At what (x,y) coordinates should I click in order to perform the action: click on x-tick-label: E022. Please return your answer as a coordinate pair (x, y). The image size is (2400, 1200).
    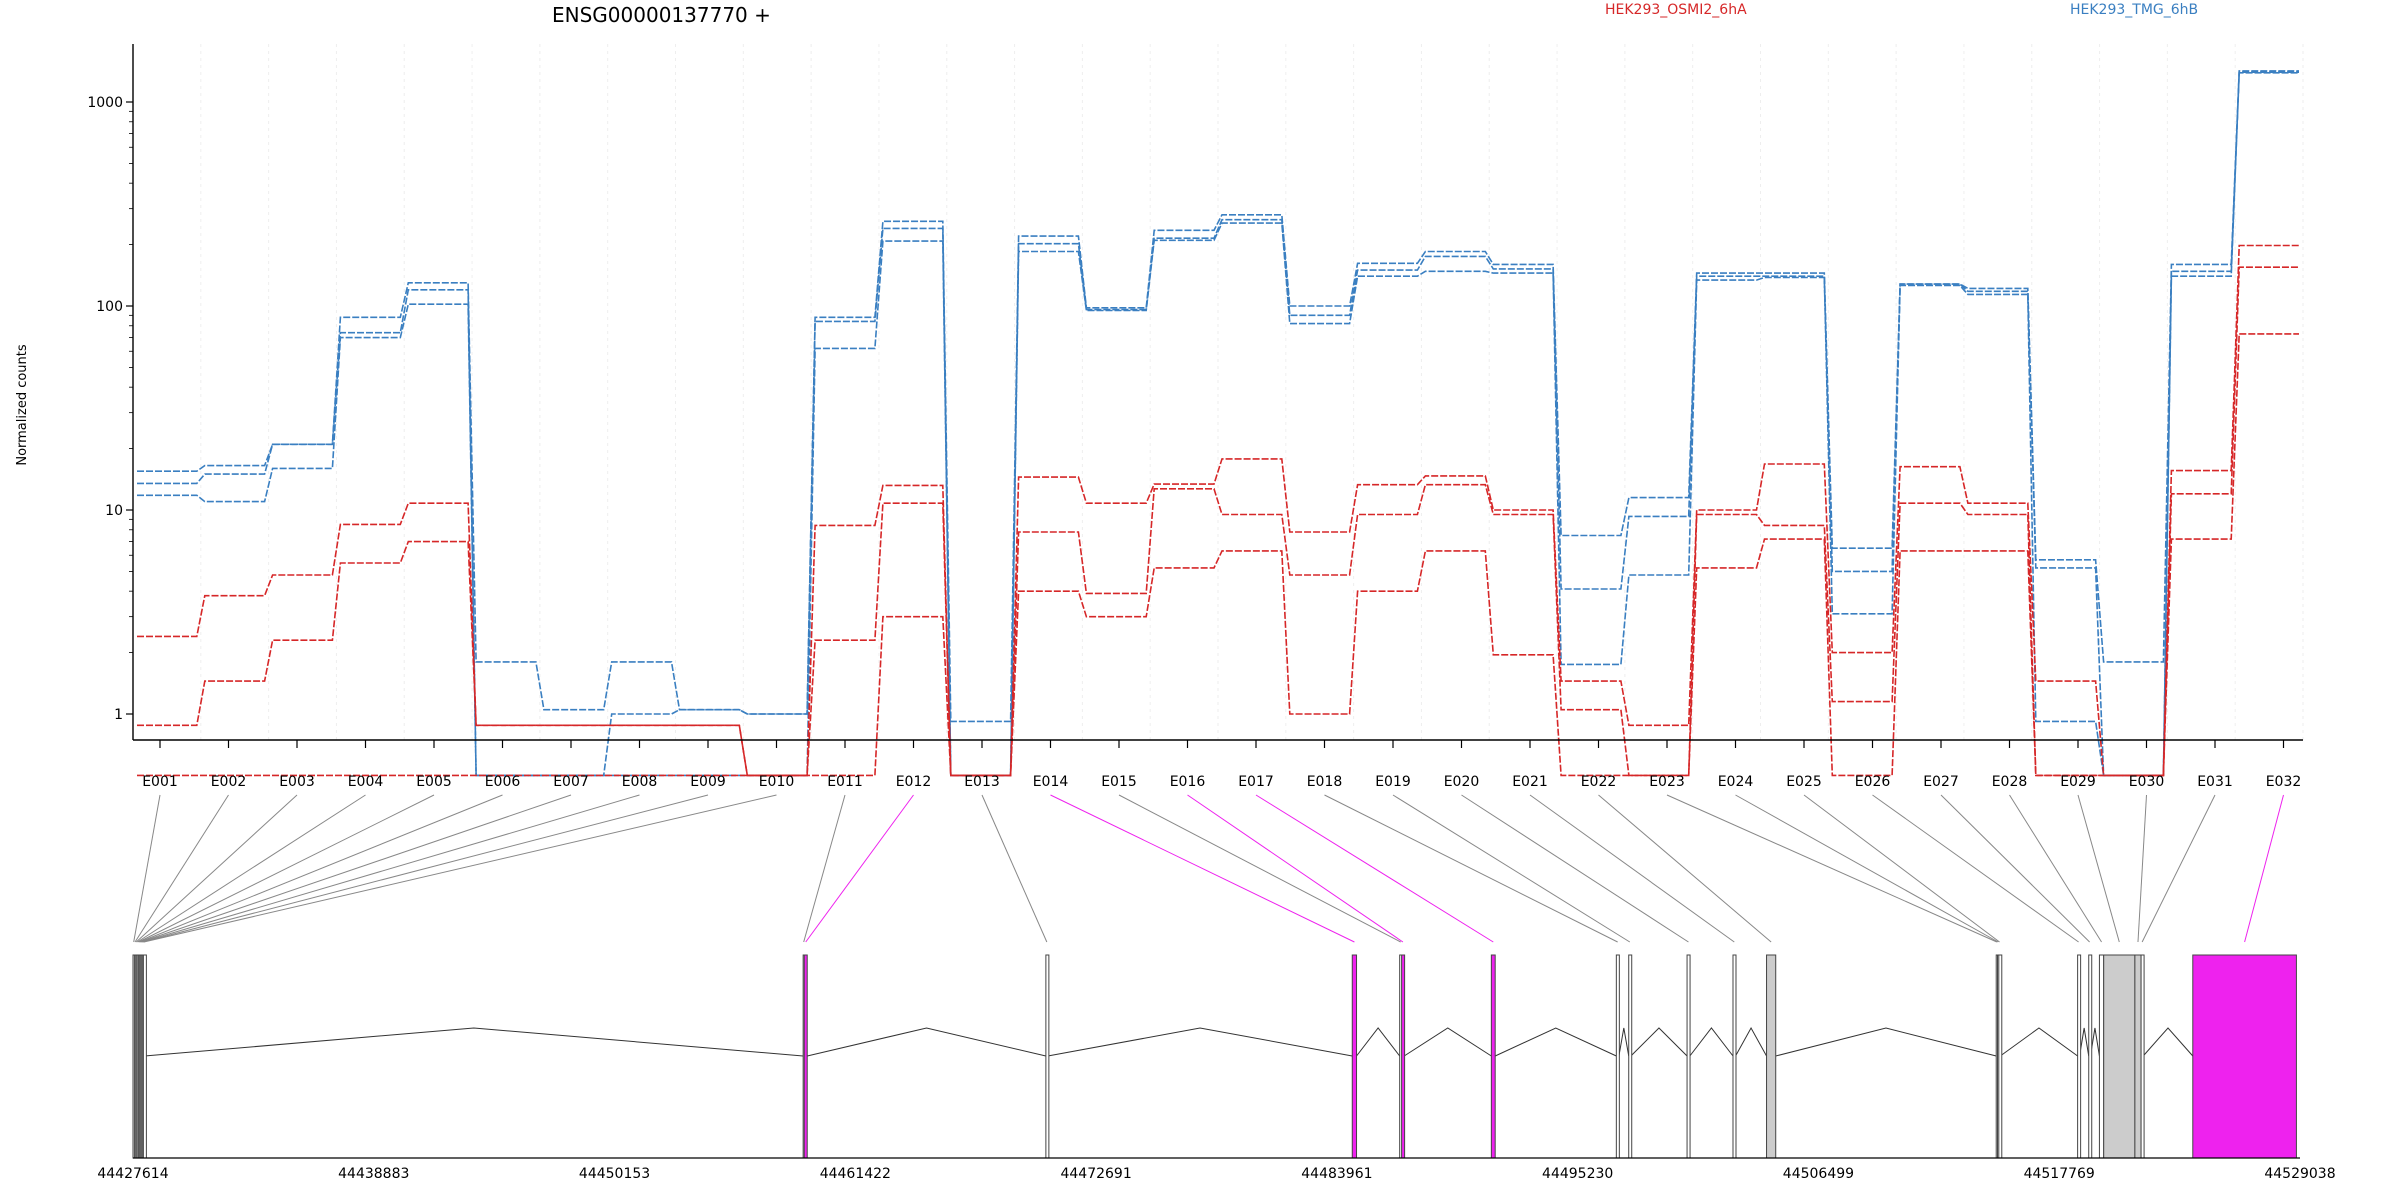
    Looking at the image, I should click on (1599, 782).